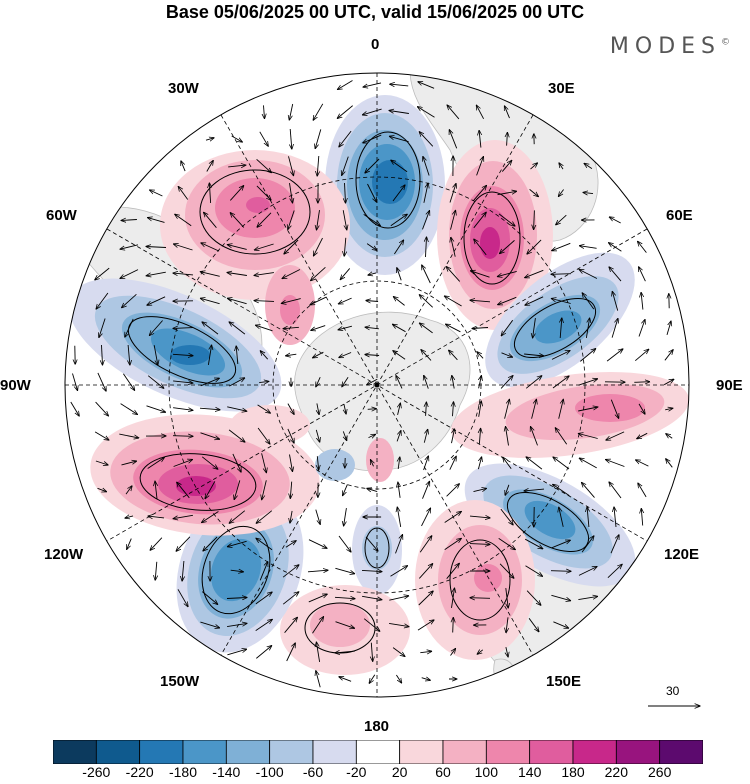 The width and height of the screenshot is (750, 784). What do you see at coordinates (183, 772) in the screenshot?
I see `colorbar-tick-label: -180` at bounding box center [183, 772].